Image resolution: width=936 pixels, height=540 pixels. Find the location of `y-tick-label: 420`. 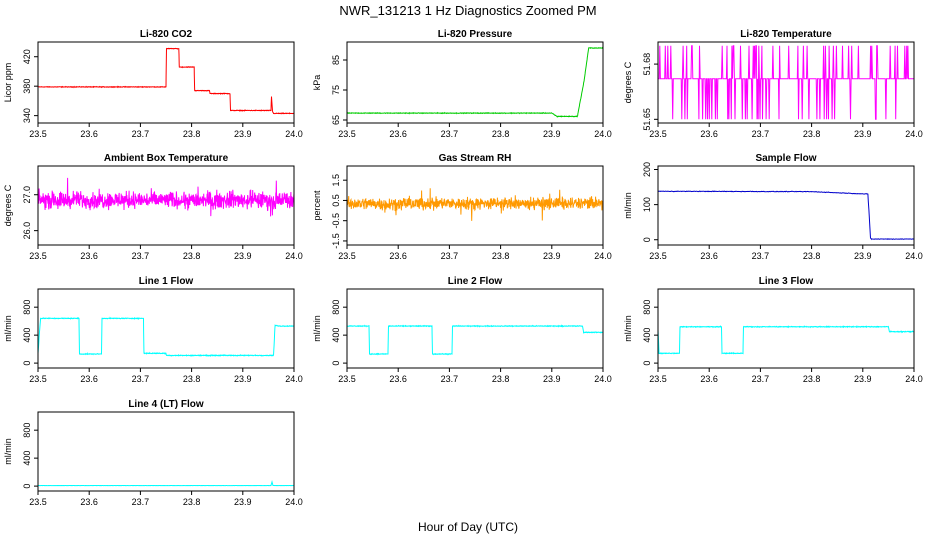

y-tick-label: 420 is located at coordinates (27, 56).